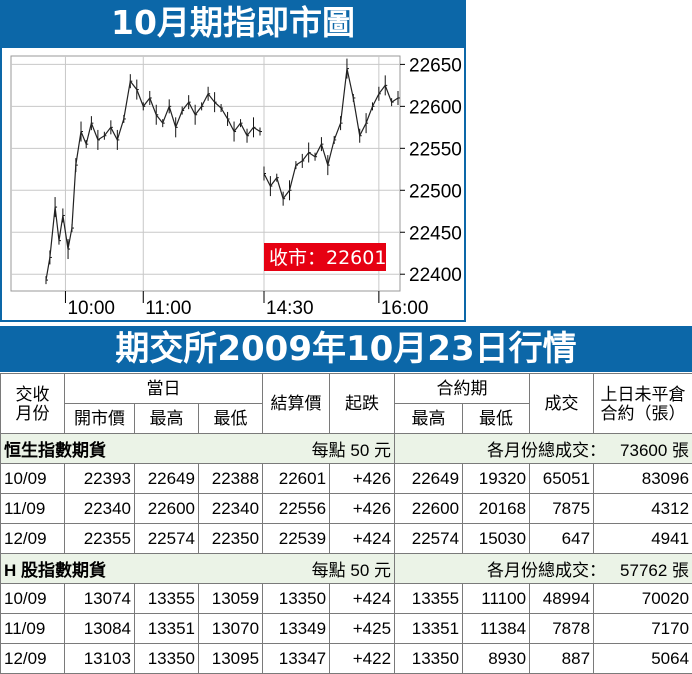  What do you see at coordinates (429, 599) in the screenshot?
I see `cell-period-high: 13355` at bounding box center [429, 599].